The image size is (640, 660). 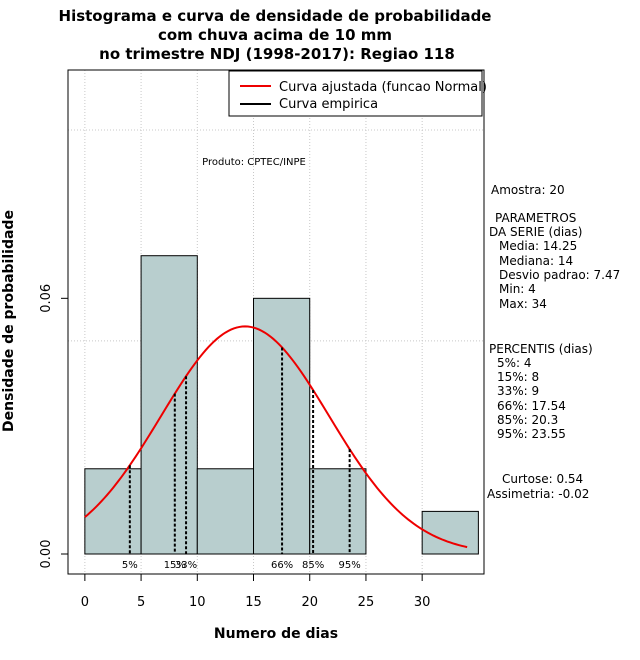 I want to click on stat-kurtosis: Curtose: 0.54, so click(x=542, y=479).